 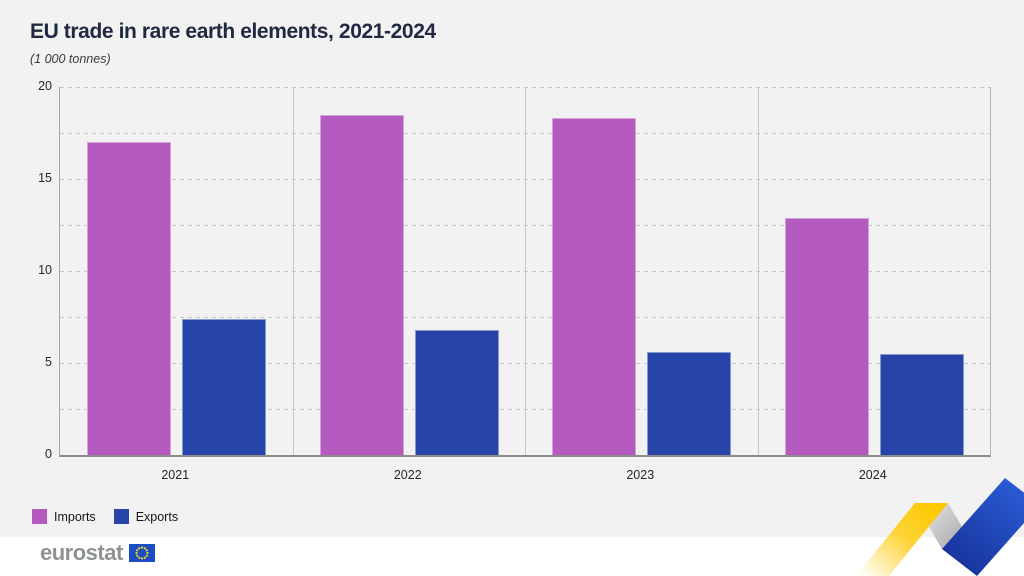 I want to click on y-tick-label: 10, so click(x=45, y=270).